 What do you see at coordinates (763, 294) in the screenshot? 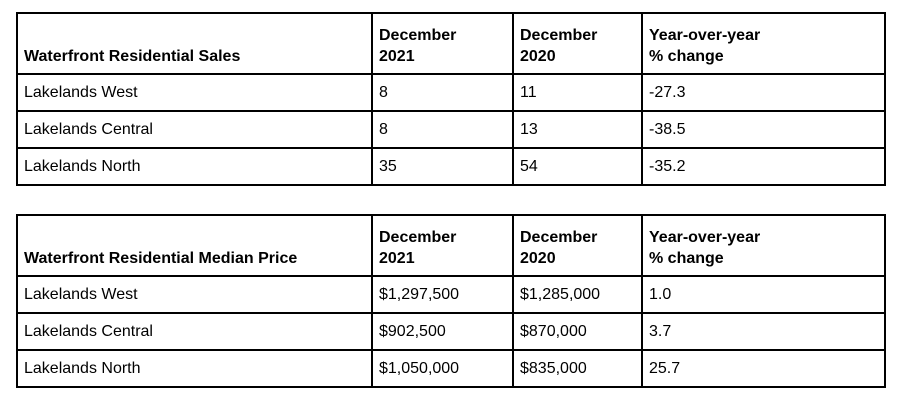
I see `yoy-change-value: 1.0` at bounding box center [763, 294].